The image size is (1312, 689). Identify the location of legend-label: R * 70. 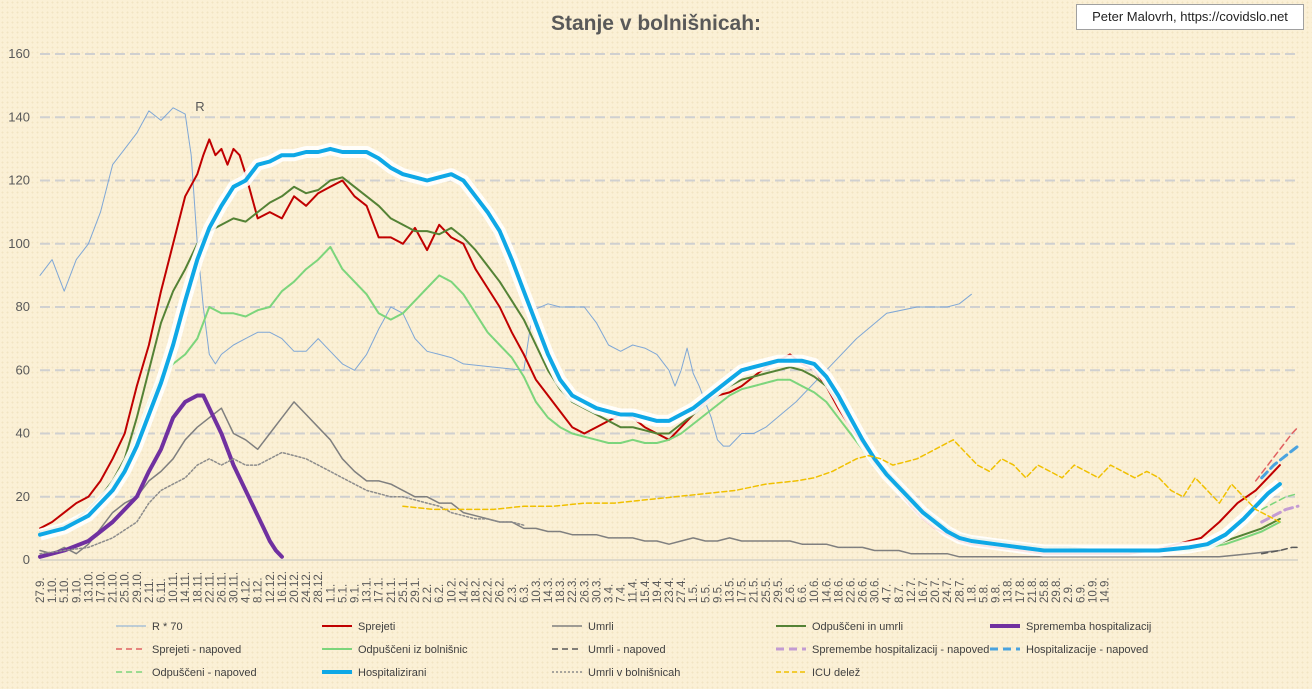
(167, 627).